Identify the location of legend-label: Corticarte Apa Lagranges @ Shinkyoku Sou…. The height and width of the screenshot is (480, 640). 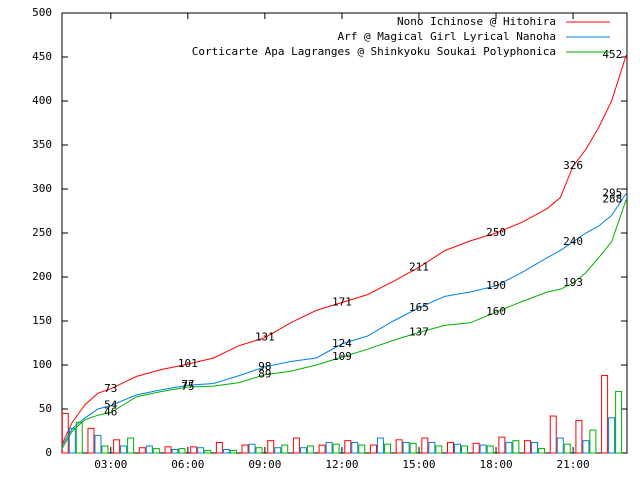
(374, 51).